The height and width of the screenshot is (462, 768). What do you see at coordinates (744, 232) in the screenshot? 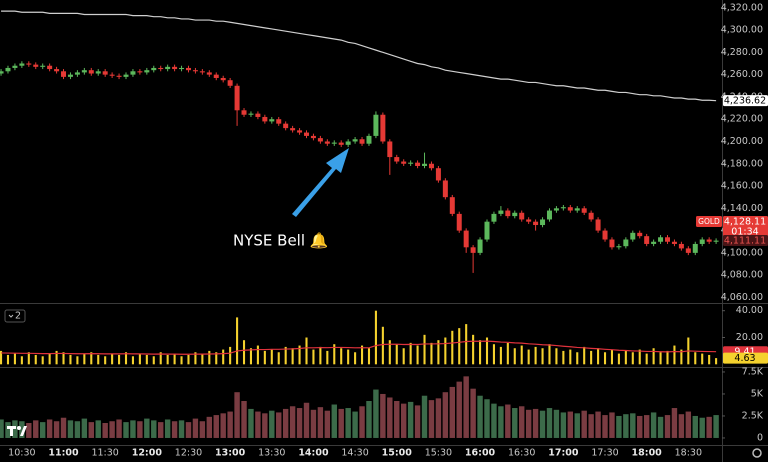
I see `countdown: 01:34` at bounding box center [744, 232].